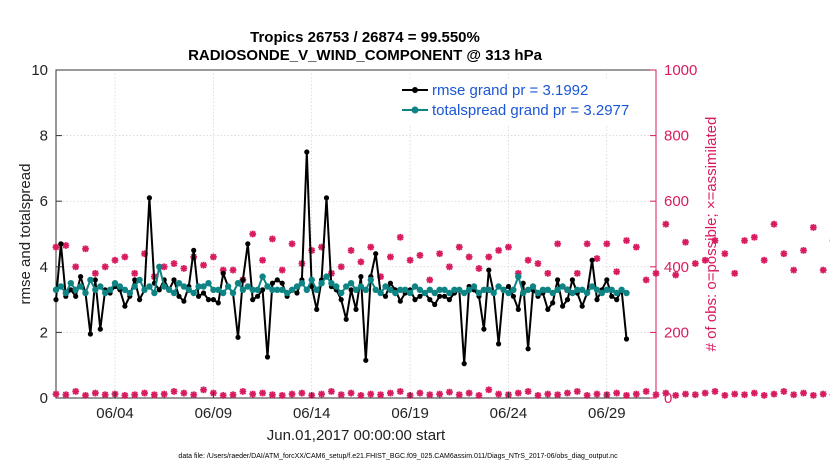  I want to click on legend-rmse-label: rmse grand pr = 3.1992, so click(510, 90).